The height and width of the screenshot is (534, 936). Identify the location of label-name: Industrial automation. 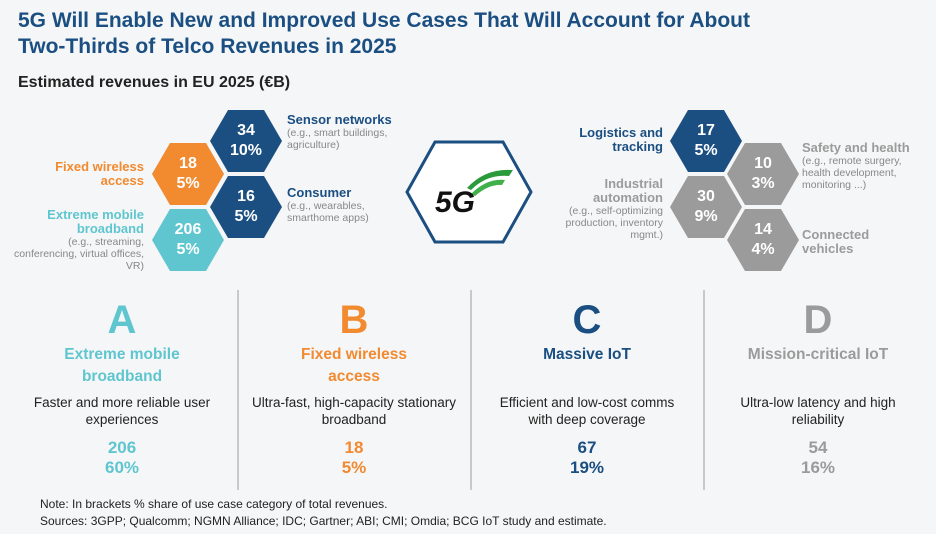
(627, 190).